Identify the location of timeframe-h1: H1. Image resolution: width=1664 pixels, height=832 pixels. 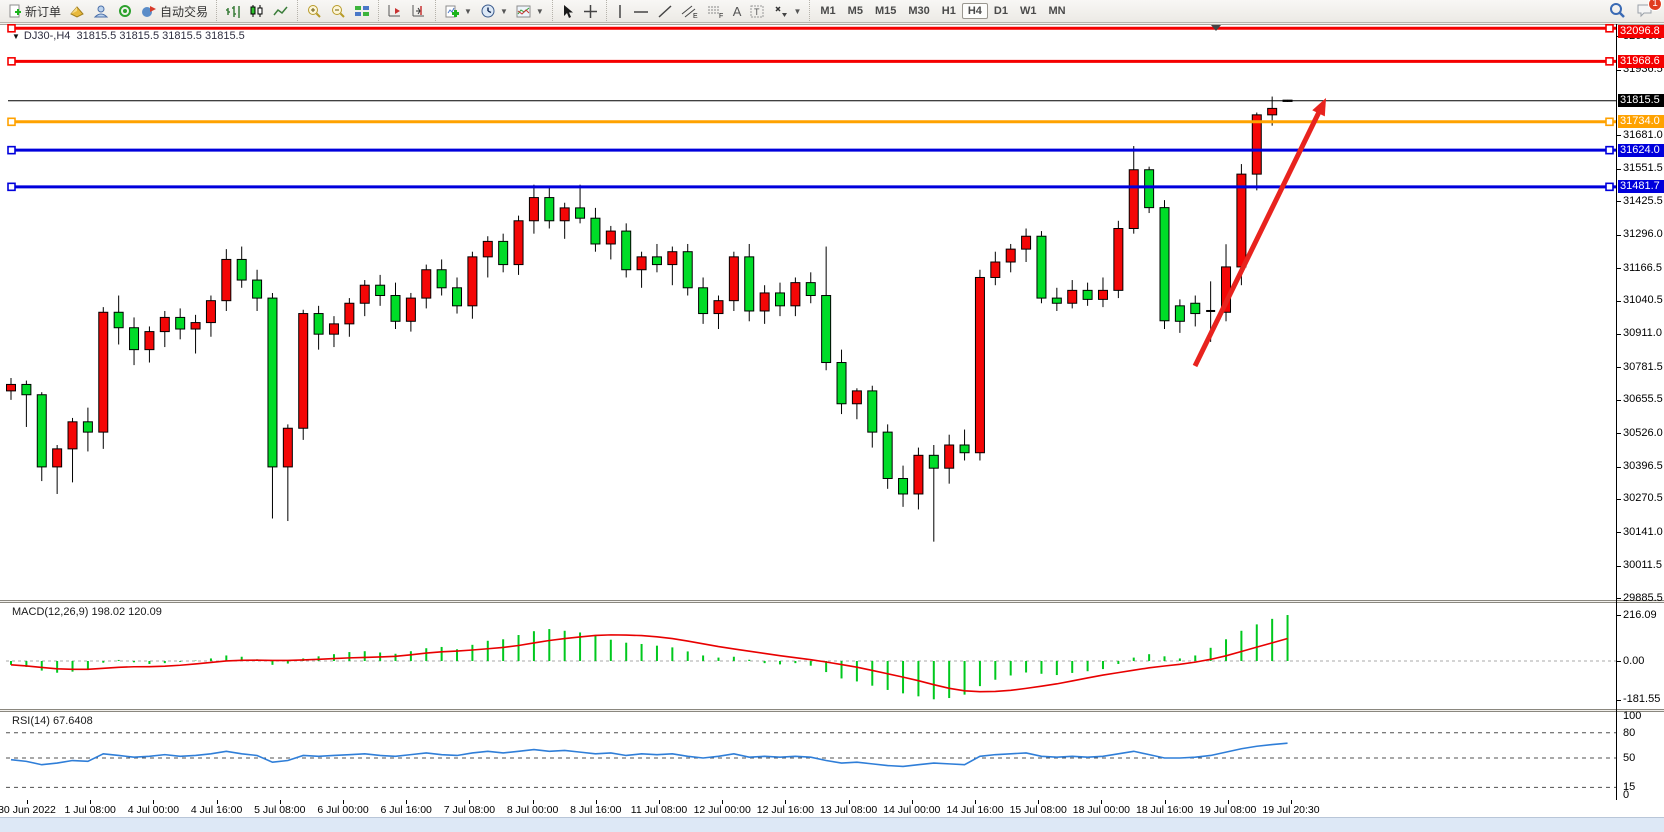
(948, 11).